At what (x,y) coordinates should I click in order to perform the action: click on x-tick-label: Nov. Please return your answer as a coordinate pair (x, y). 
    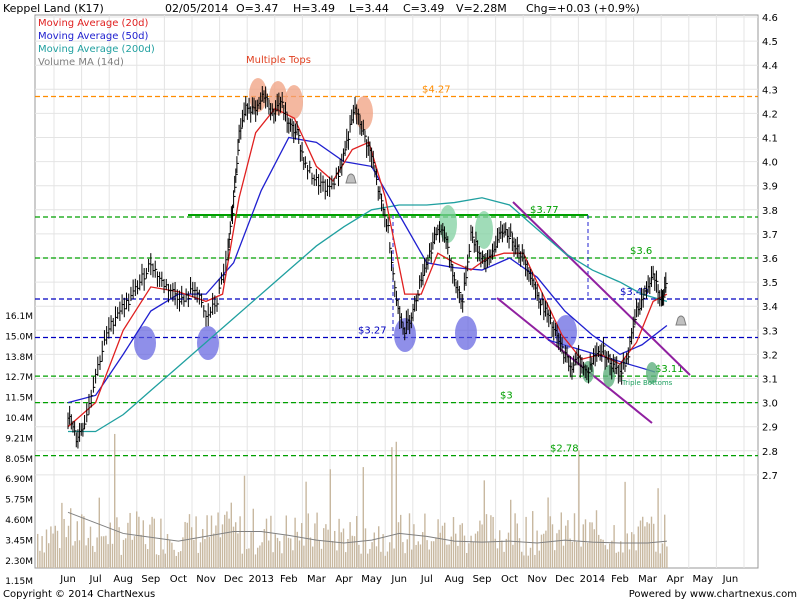
    Looking at the image, I should click on (537, 579).